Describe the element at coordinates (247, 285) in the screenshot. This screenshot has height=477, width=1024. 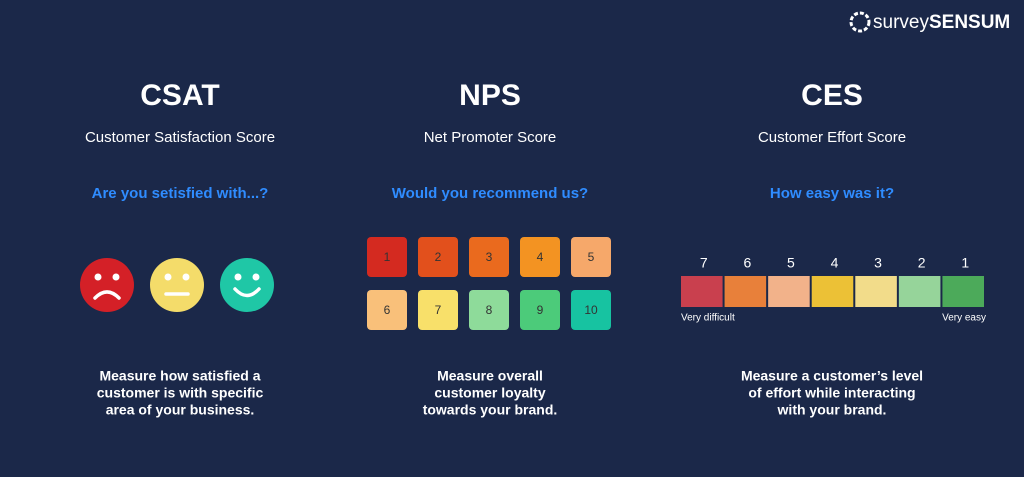
I see `face-happy` at that location.